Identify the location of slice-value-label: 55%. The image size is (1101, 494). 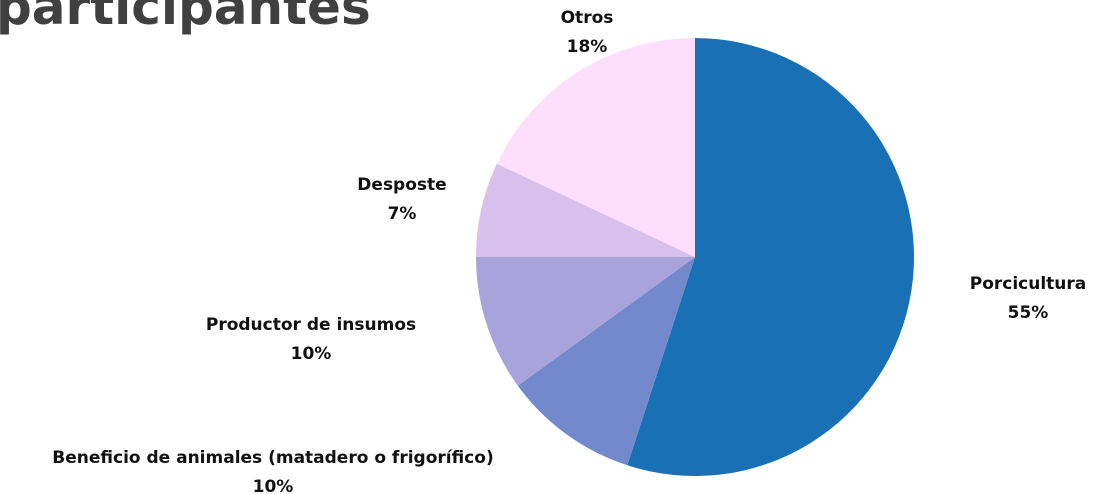
(1028, 313).